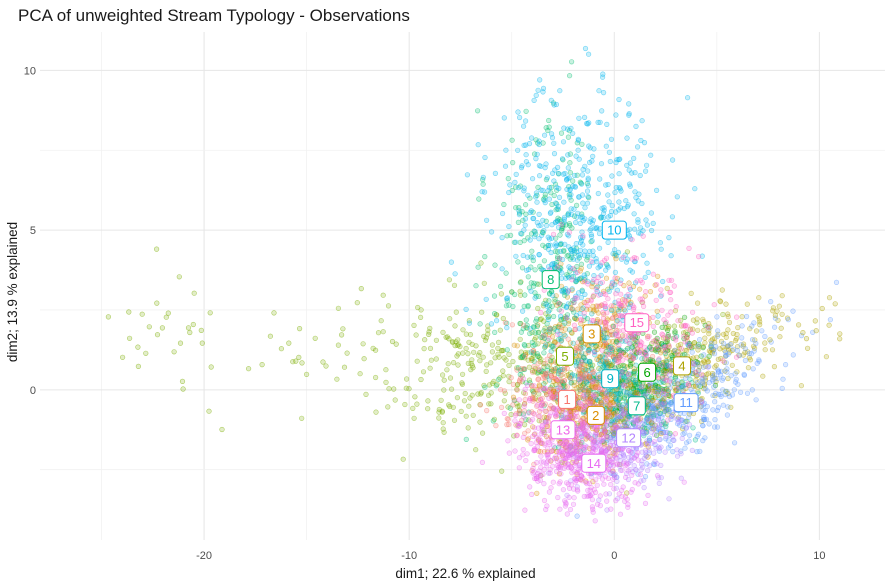 This screenshot has width=891, height=587. I want to click on cluster-label-4: 4, so click(682, 366).